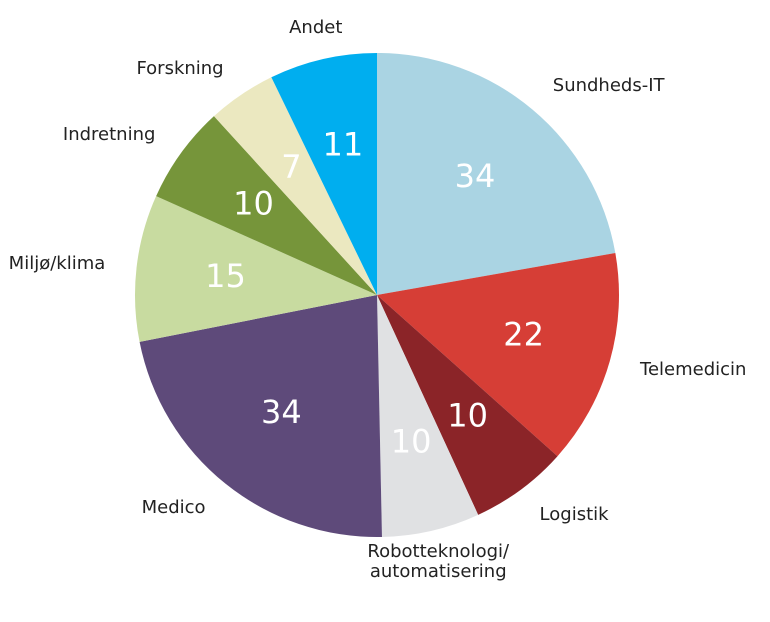  What do you see at coordinates (173, 508) in the screenshot?
I see `category-label: Medico` at bounding box center [173, 508].